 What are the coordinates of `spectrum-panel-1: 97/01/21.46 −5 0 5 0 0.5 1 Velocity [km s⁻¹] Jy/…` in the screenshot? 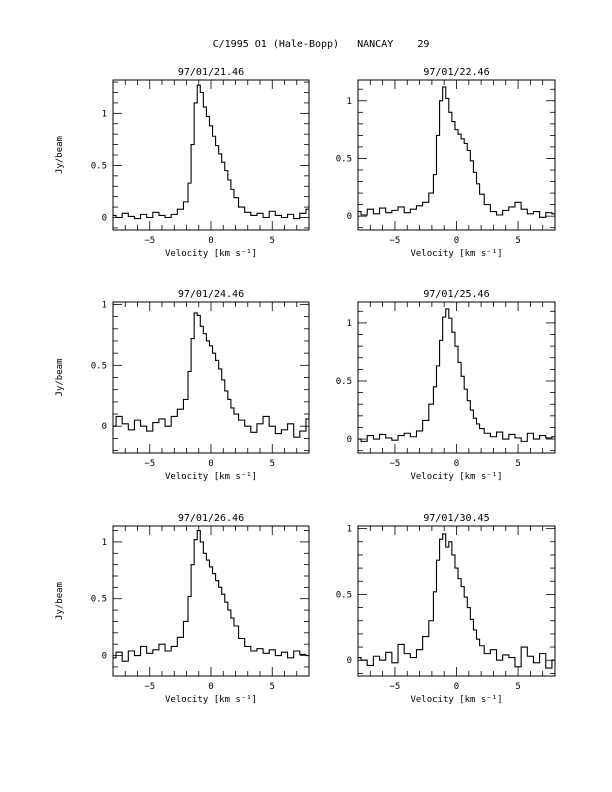 It's located at (182, 163).